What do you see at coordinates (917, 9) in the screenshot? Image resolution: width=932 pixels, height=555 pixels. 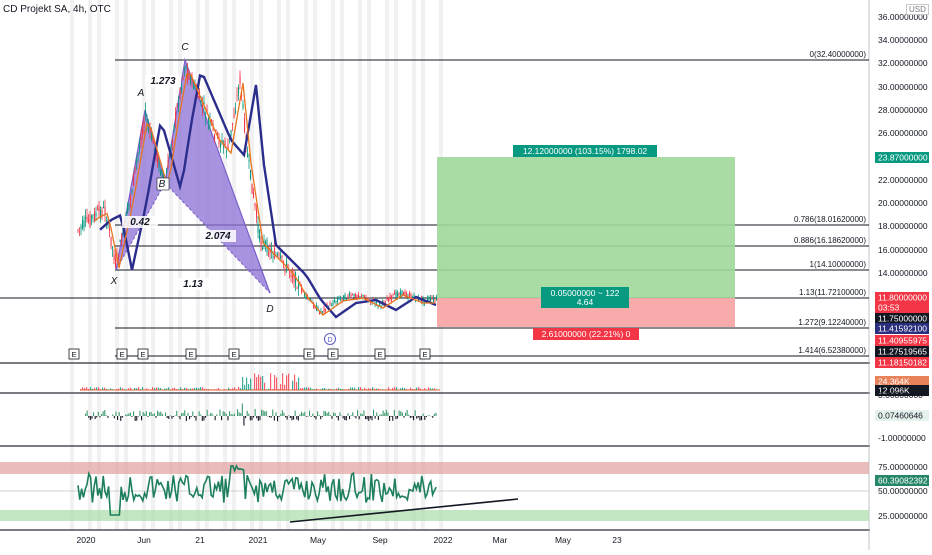 I see `currency-badge: USD` at bounding box center [917, 9].